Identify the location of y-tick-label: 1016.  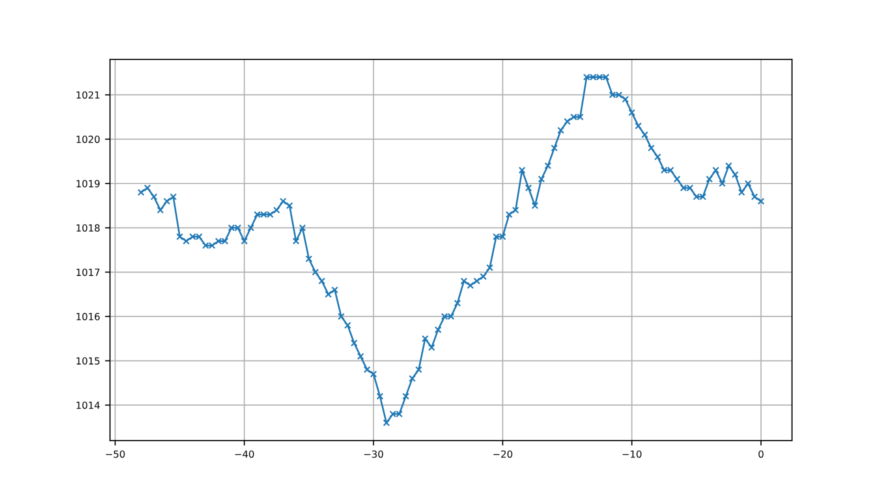
(88, 316).